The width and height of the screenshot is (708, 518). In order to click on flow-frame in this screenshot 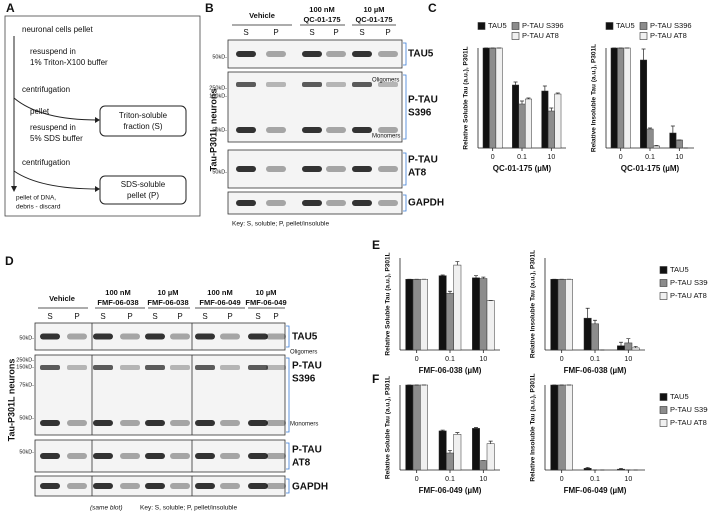, I will do `click(102, 116)`.